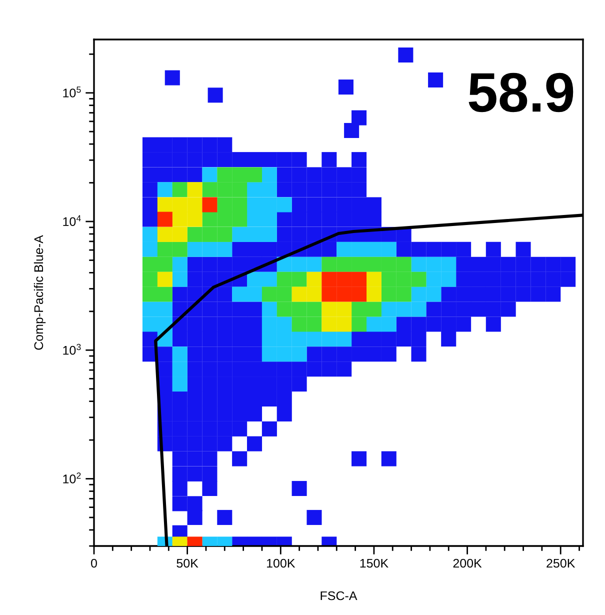 Image resolution: width=605 pixels, height=615 pixels. Describe the element at coordinates (561, 563) in the screenshot. I see `x-tick-label: 250K` at that location.